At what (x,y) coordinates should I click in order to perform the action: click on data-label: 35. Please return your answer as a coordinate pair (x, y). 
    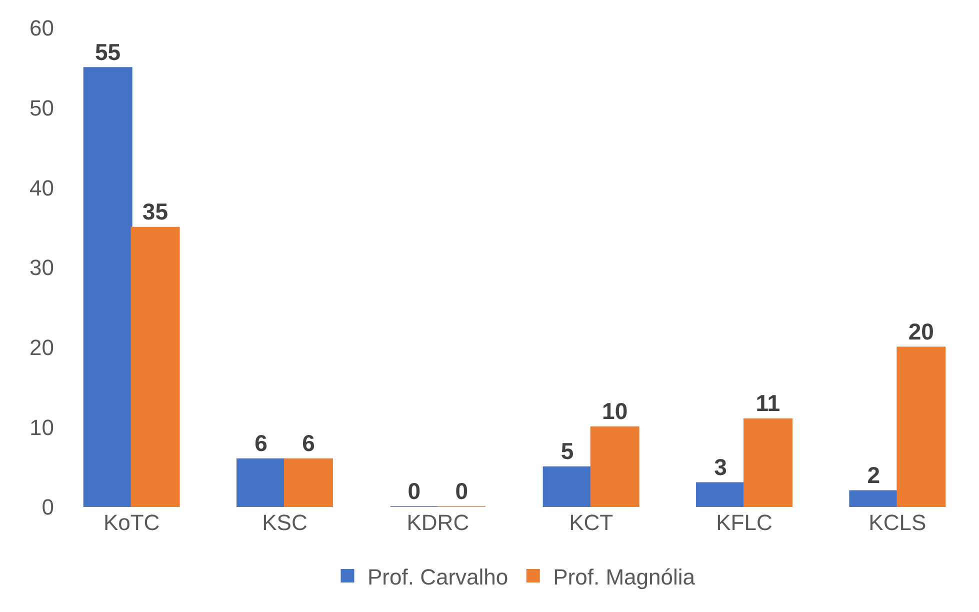
    Looking at the image, I should click on (155, 211).